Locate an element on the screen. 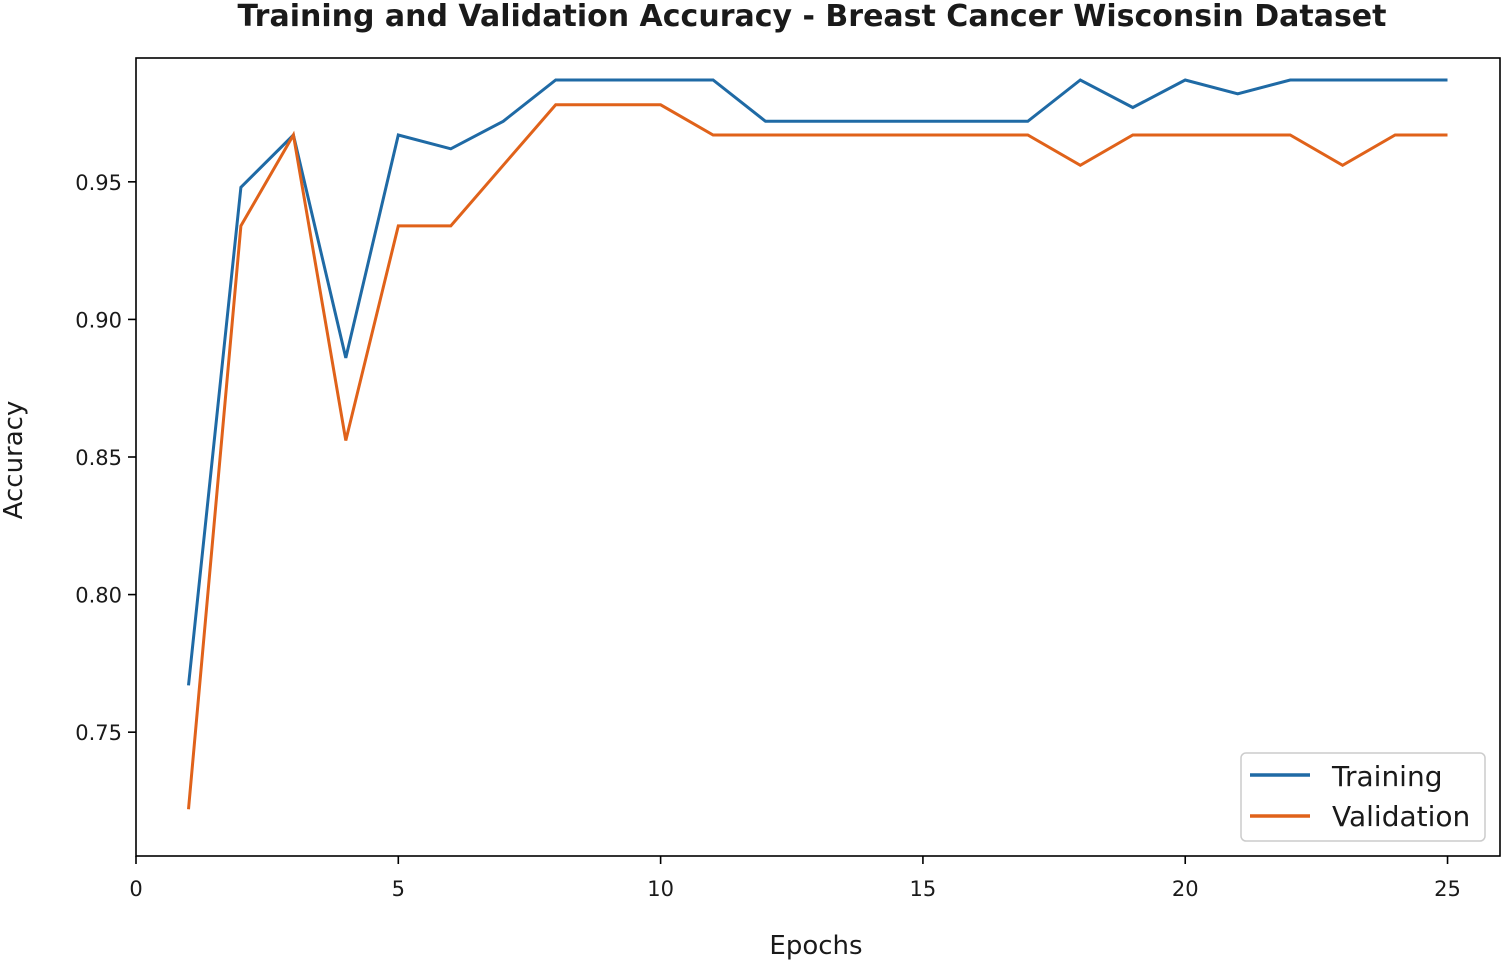  y-tick-label: 0.80 is located at coordinates (98, 596).